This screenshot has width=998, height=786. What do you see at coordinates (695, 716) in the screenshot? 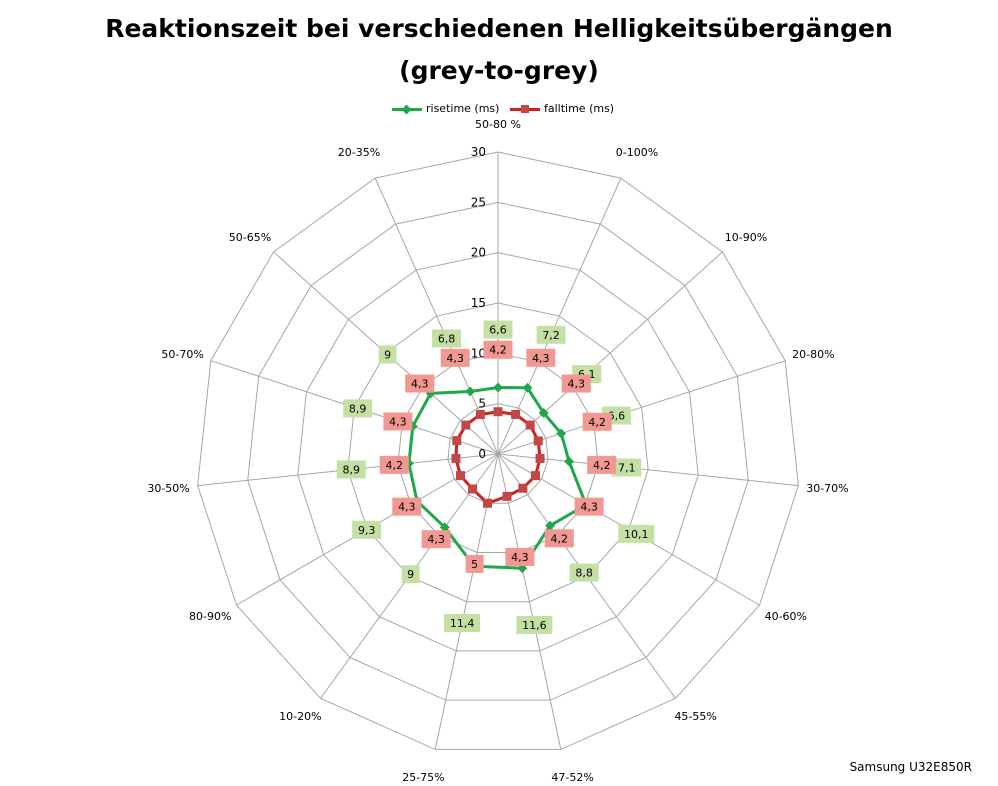
I see `category-label: 45-55%` at bounding box center [695, 716].